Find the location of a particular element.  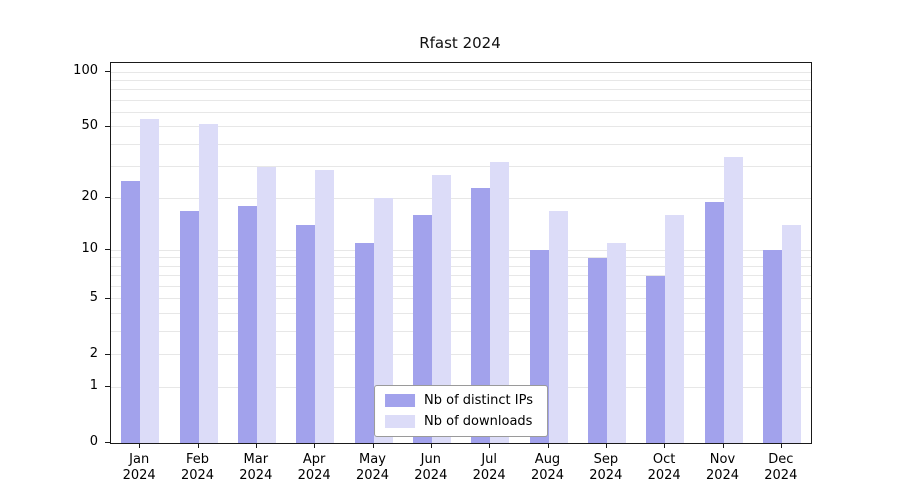

legend-item-distinct-ips: Nb of distinct IPs is located at coordinates (459, 400).